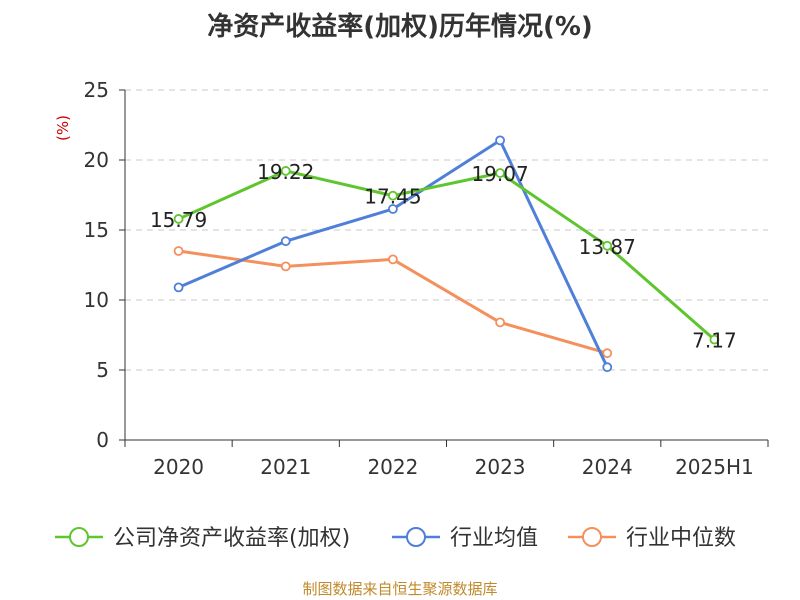 This screenshot has height=600, width=800. Describe the element at coordinates (102, 370) in the screenshot. I see `y-tick-label: 5` at that location.